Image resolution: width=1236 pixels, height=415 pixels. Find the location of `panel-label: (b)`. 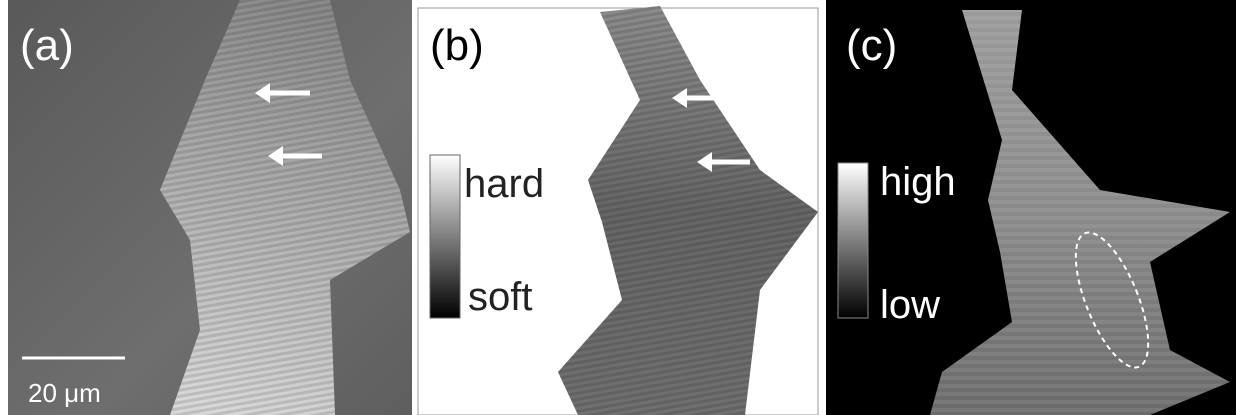

panel-label: (b) is located at coordinates (457, 45).